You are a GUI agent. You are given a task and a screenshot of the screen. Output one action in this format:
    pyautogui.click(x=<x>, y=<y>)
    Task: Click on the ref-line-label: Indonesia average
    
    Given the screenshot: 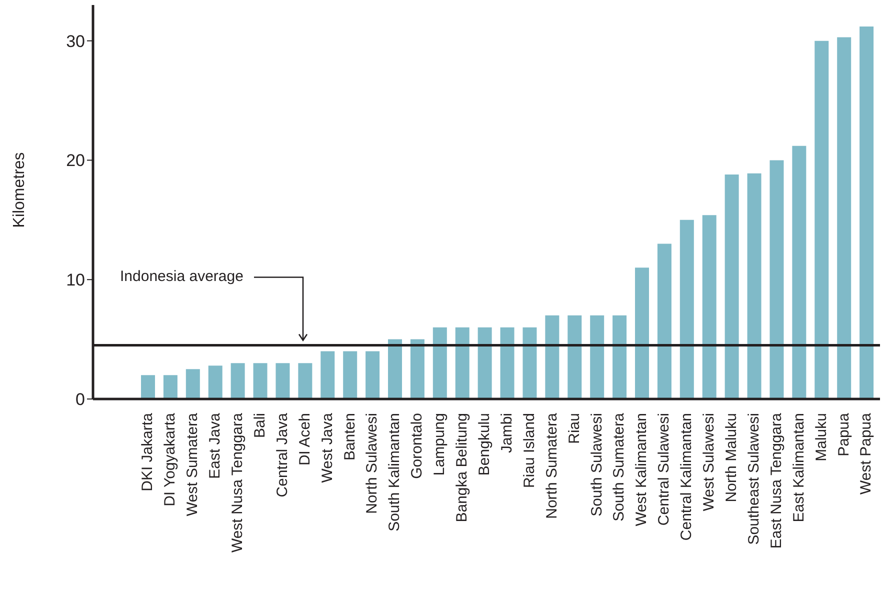 What is the action you would take?
    pyautogui.click(x=182, y=277)
    